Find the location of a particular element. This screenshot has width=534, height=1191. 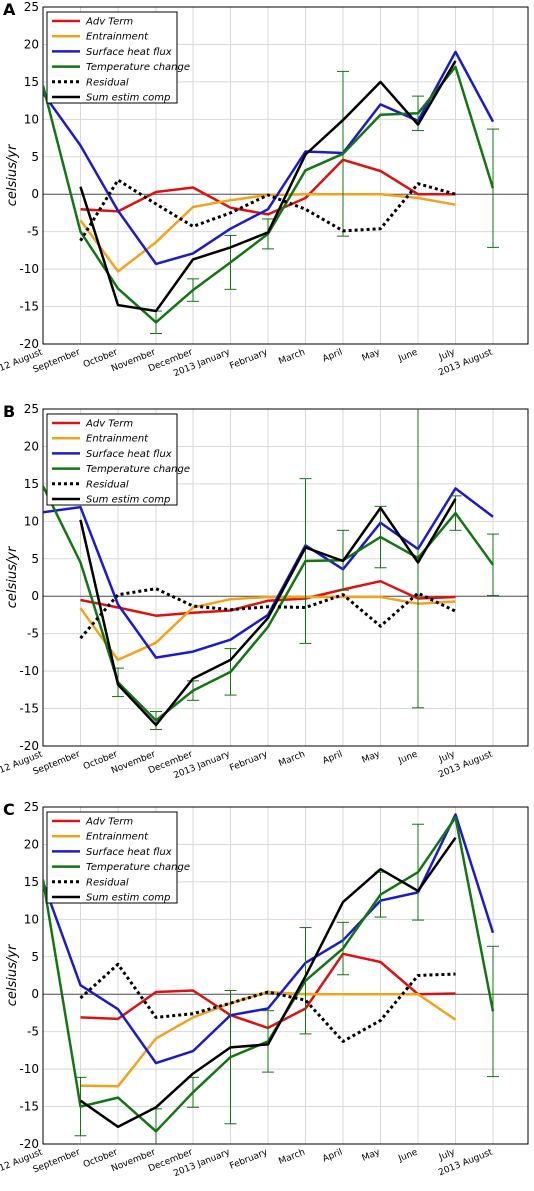

y-tick-label: -10 is located at coordinates (29, 1069).